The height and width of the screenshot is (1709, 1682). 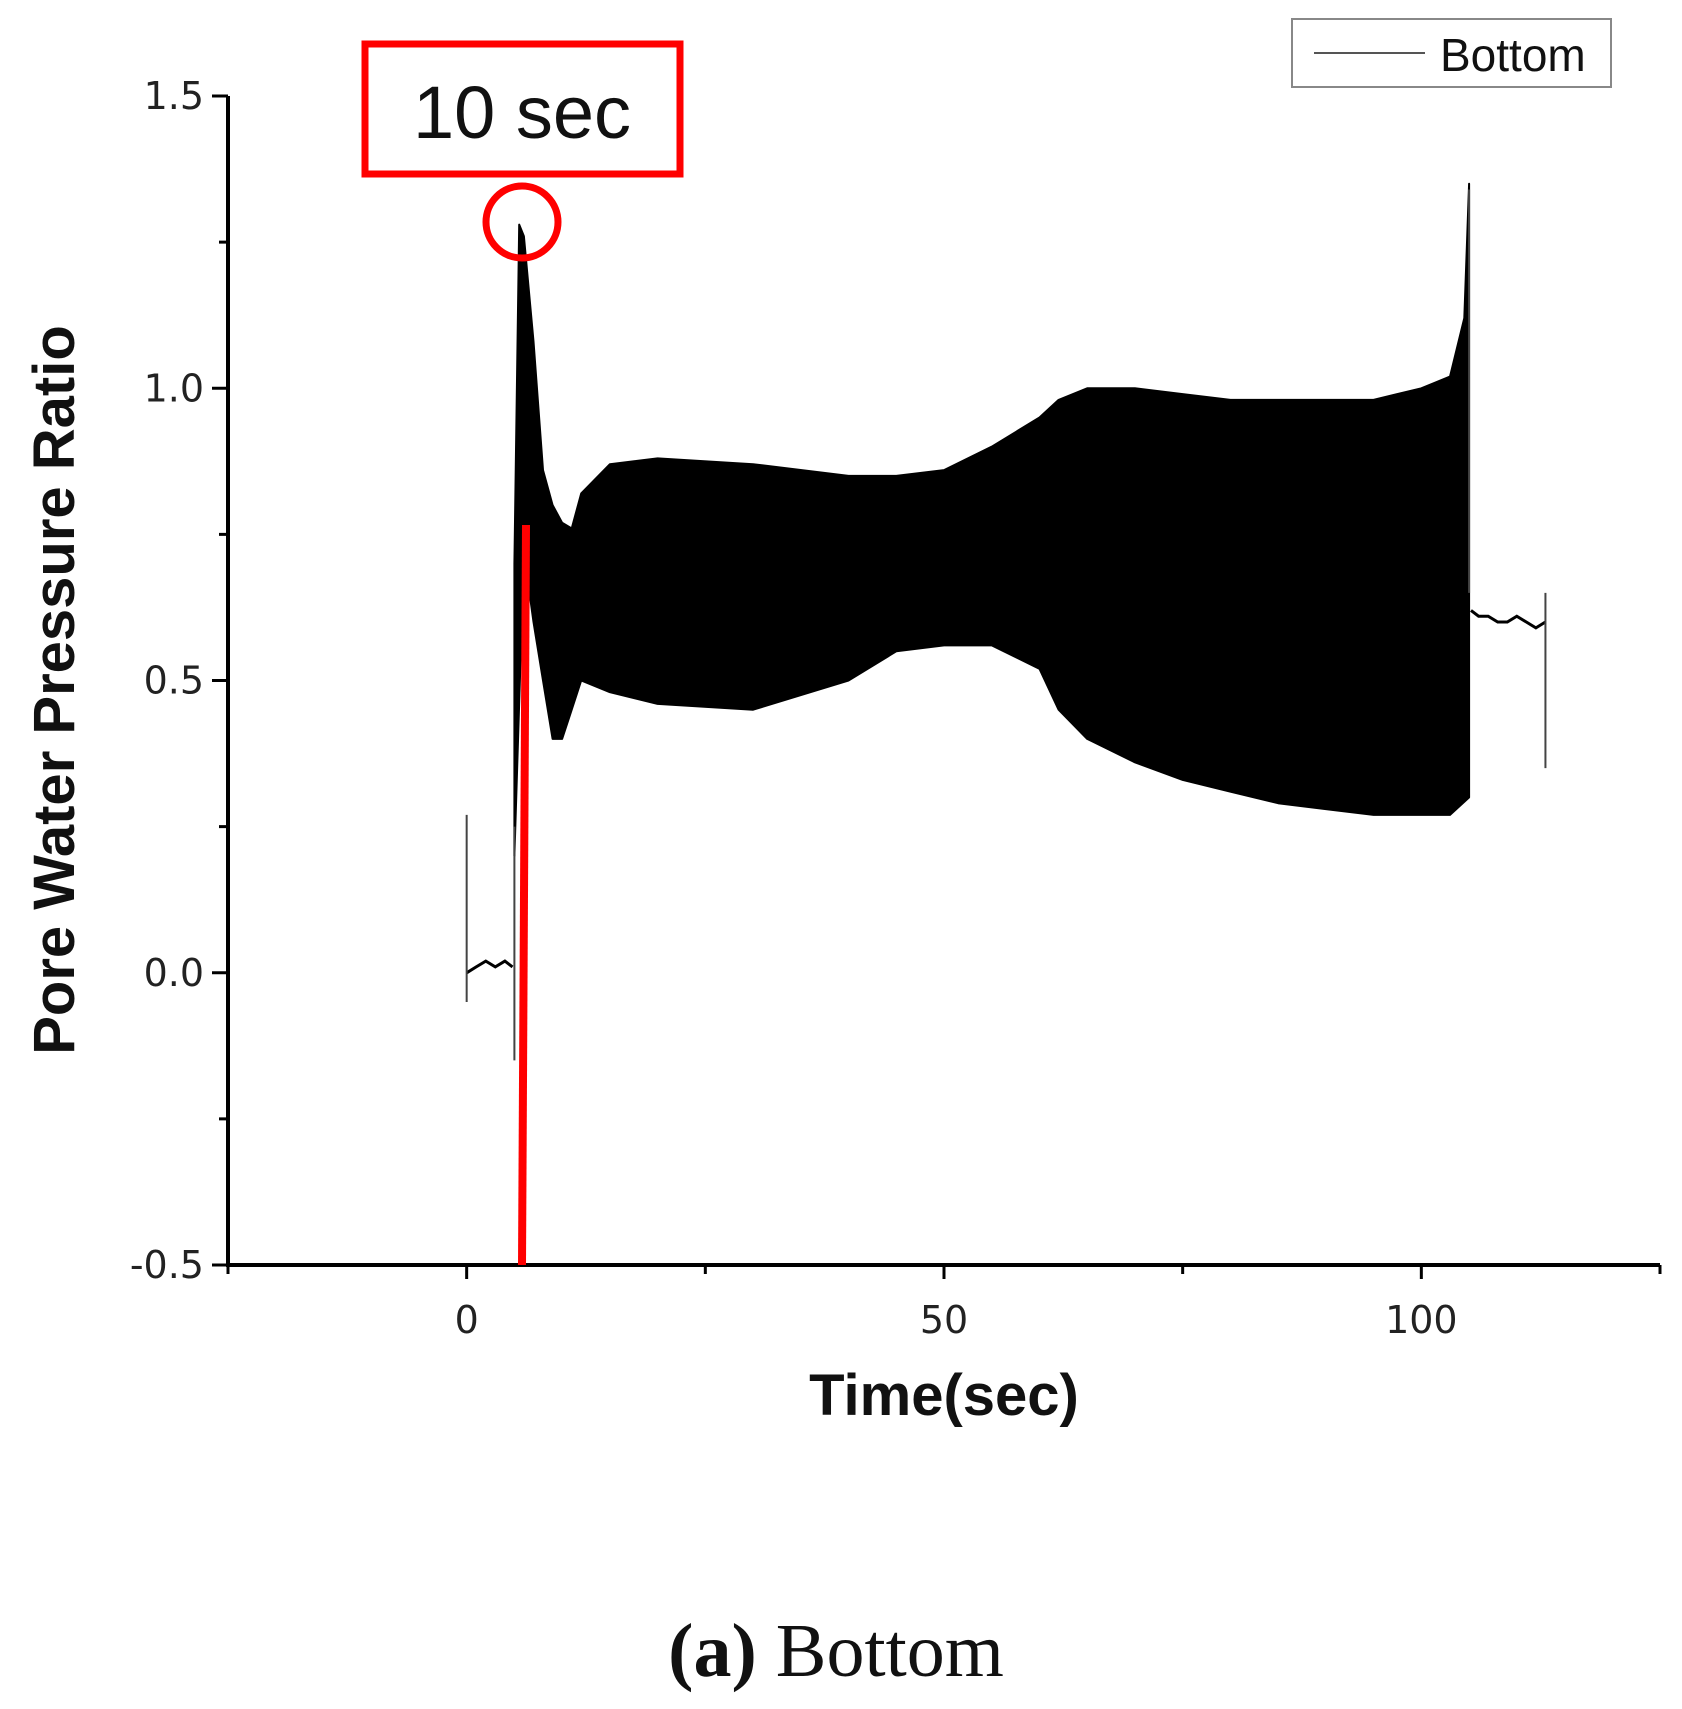 What do you see at coordinates (944, 1395) in the screenshot?
I see `x-axis-title: Time(sec)` at bounding box center [944, 1395].